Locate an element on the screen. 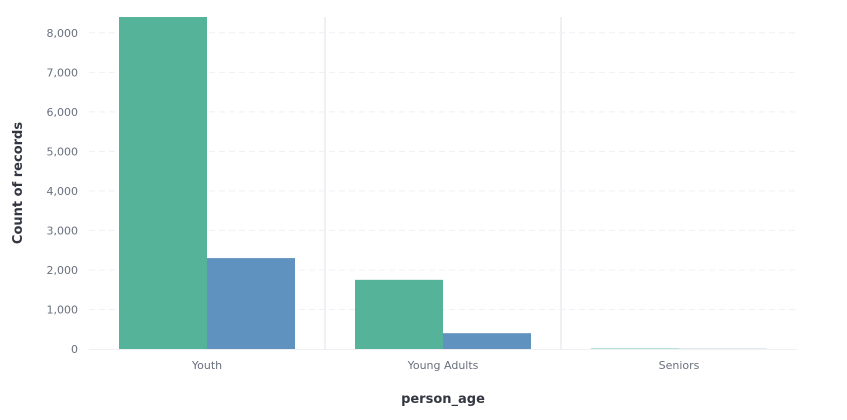  y-tick-label: 4,000 is located at coordinates (63, 191).